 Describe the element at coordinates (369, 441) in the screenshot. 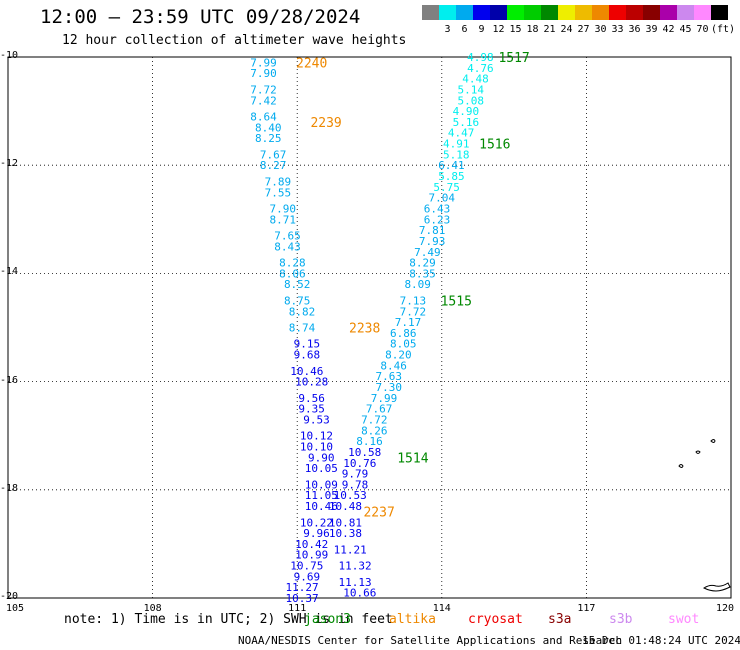

I see `swh-reading: 8.16` at that location.